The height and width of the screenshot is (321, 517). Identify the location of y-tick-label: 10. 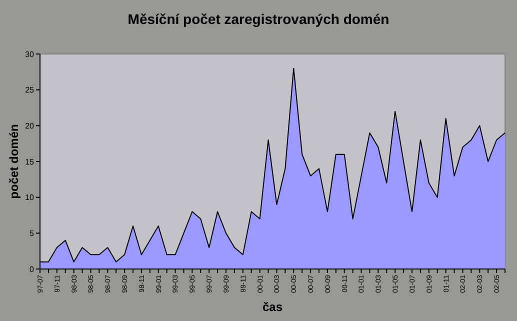
(30, 197).